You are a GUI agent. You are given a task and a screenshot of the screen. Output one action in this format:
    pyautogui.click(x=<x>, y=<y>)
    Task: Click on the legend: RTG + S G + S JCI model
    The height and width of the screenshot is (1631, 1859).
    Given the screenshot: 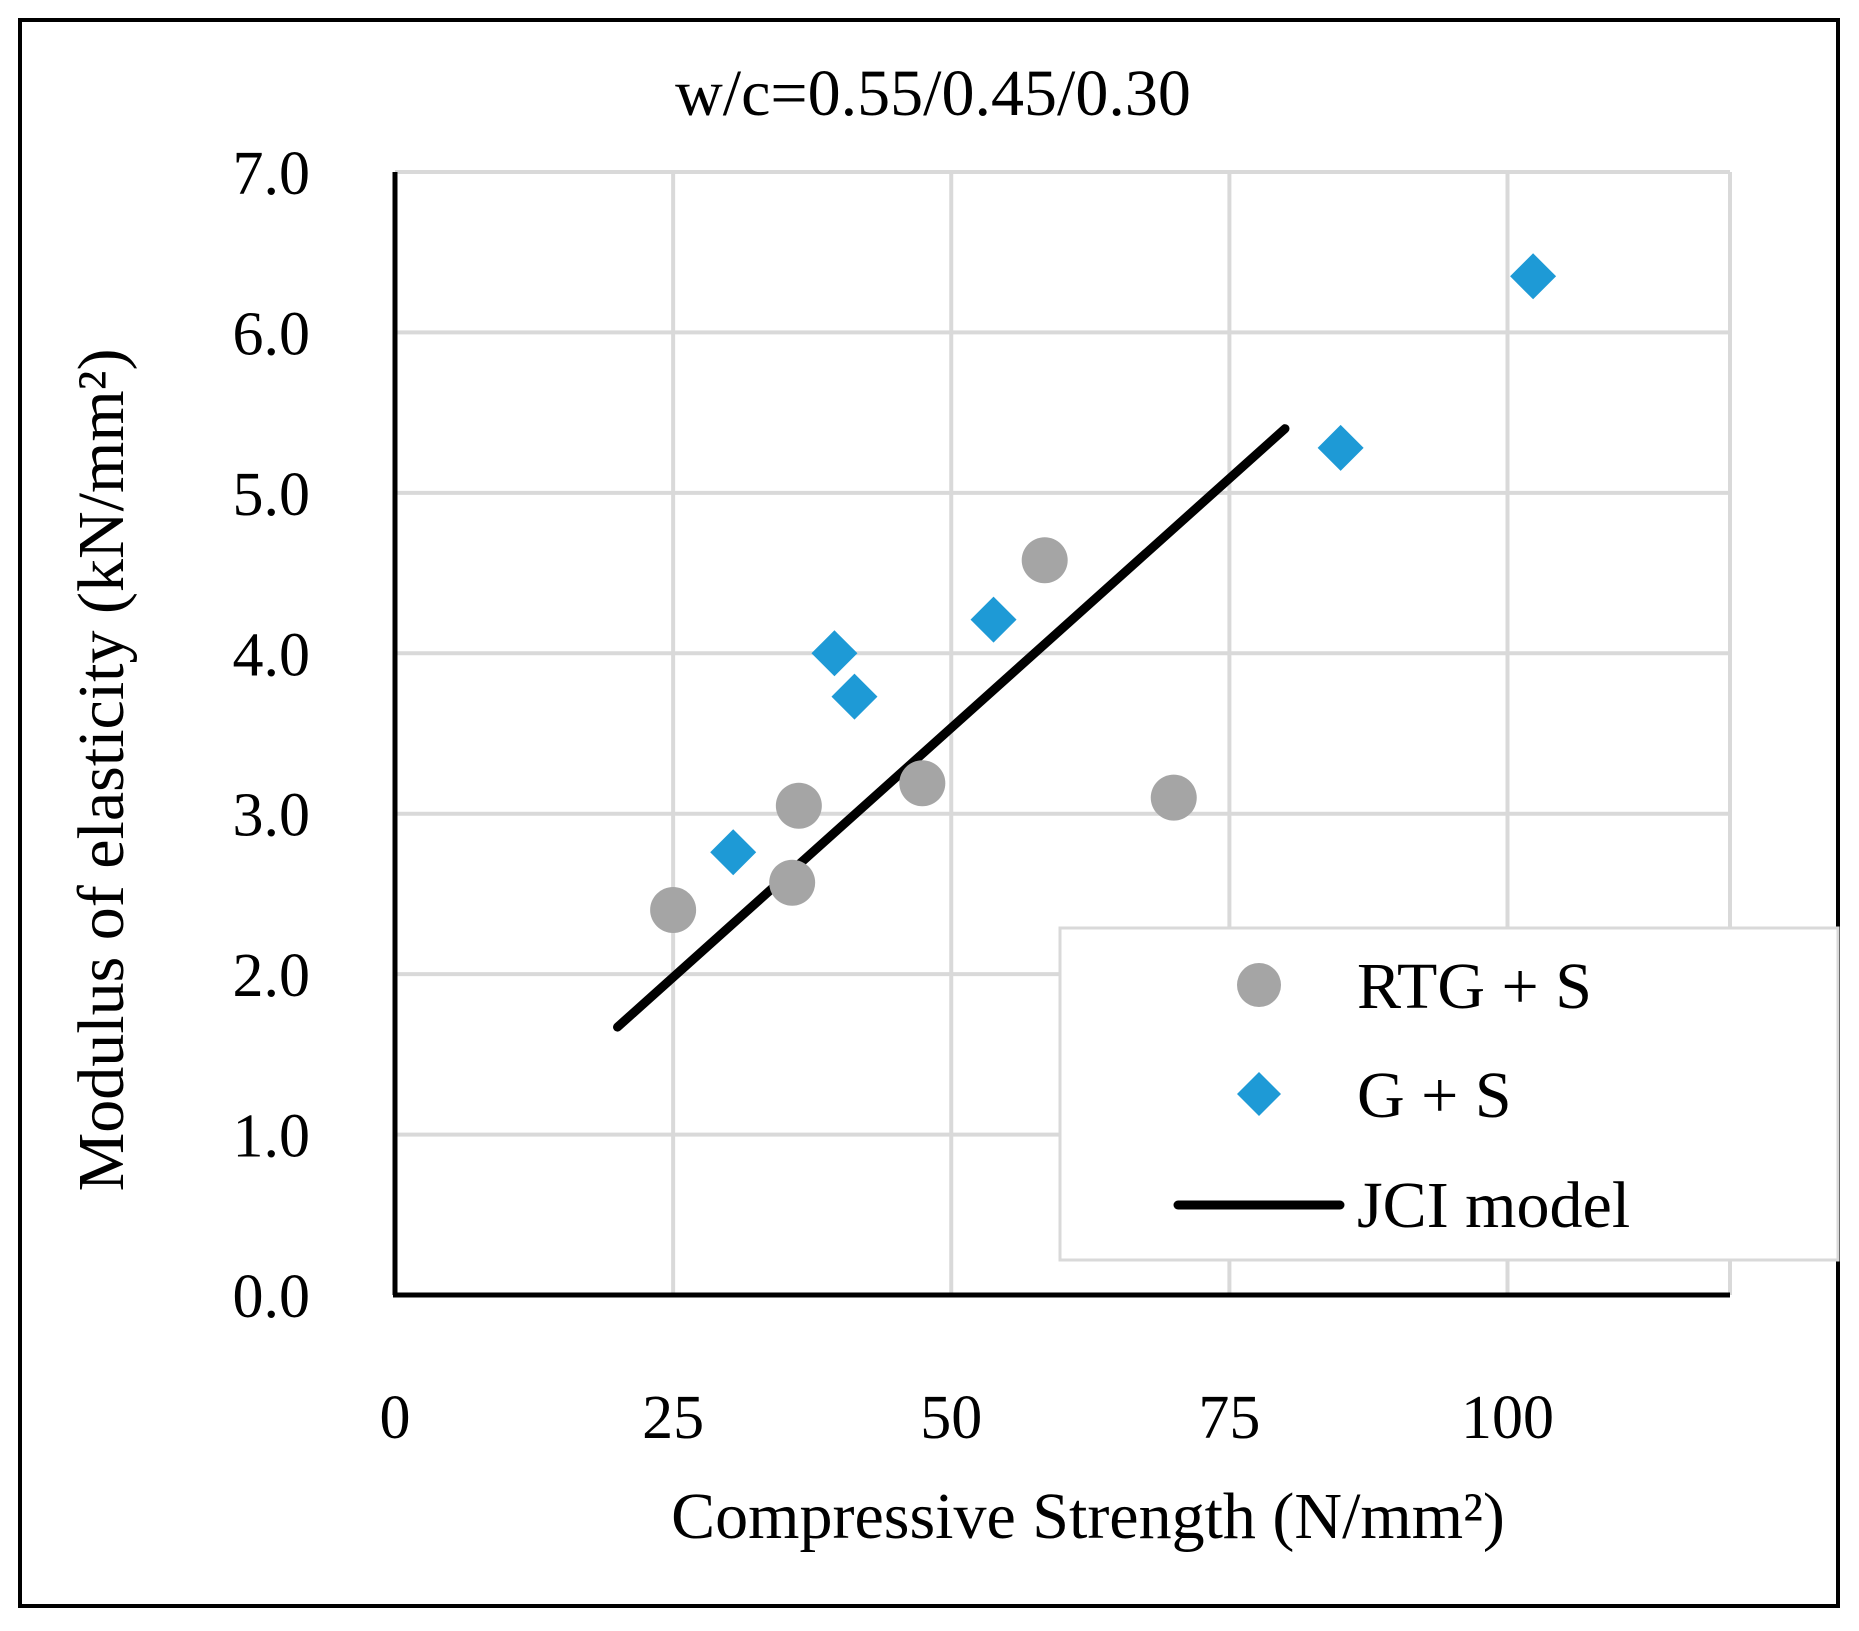 What is the action you would take?
    pyautogui.click(x=1449, y=1094)
    